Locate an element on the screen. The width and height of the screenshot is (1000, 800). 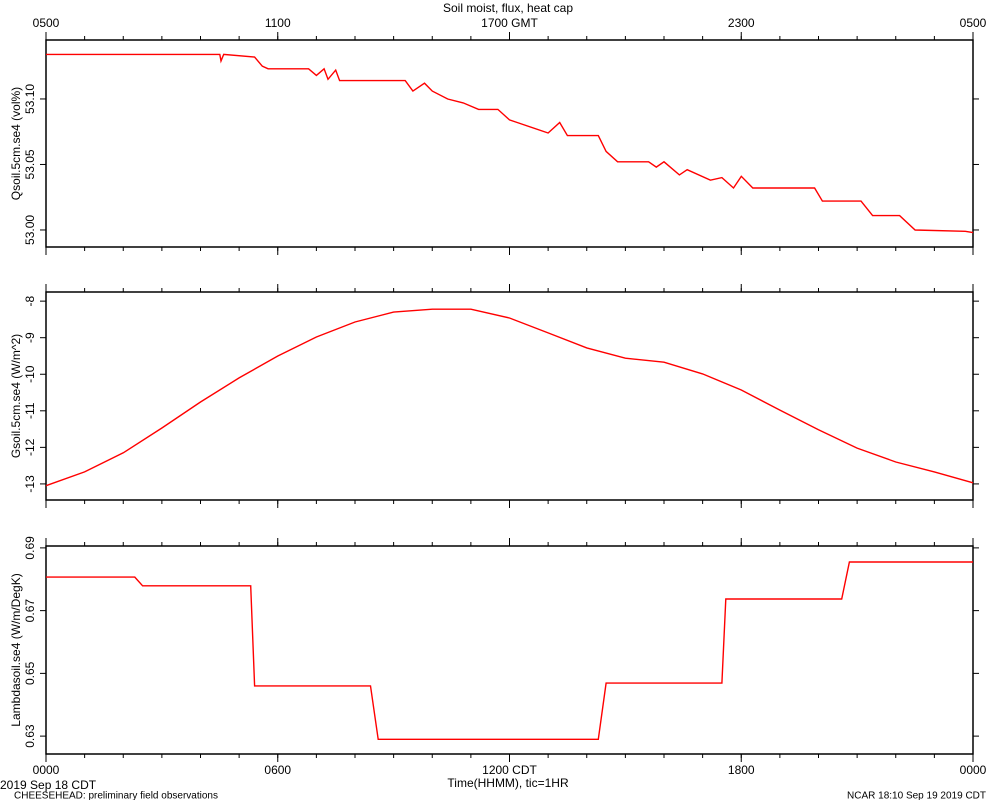
y-tick-label: 0.65 is located at coordinates (30, 673).